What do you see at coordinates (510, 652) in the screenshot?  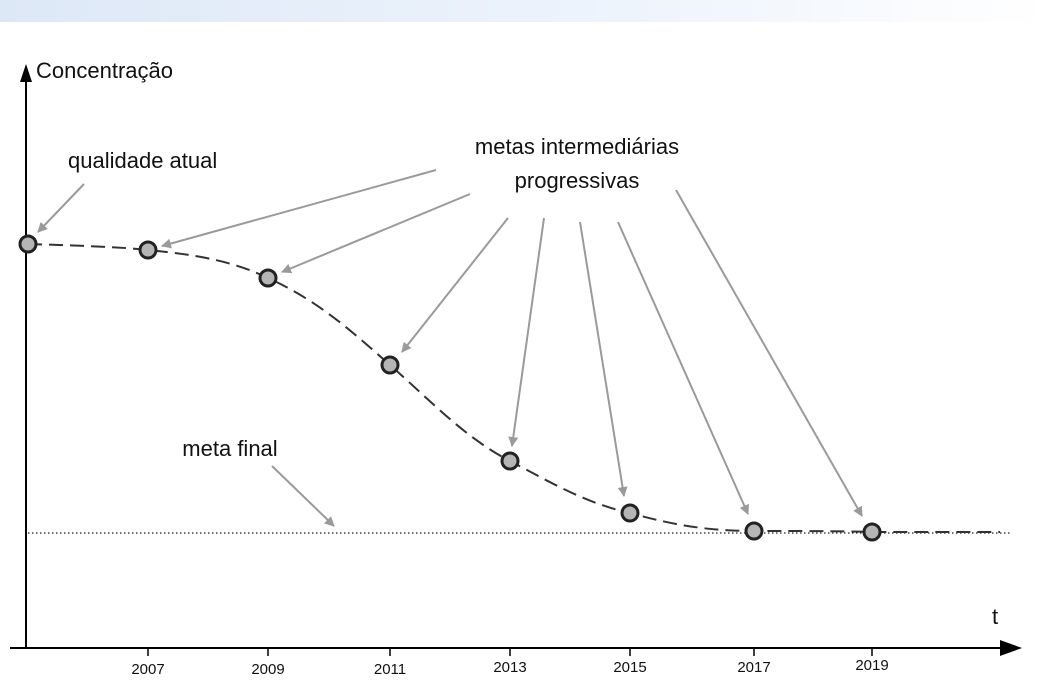 I see `x-ticks` at bounding box center [510, 652].